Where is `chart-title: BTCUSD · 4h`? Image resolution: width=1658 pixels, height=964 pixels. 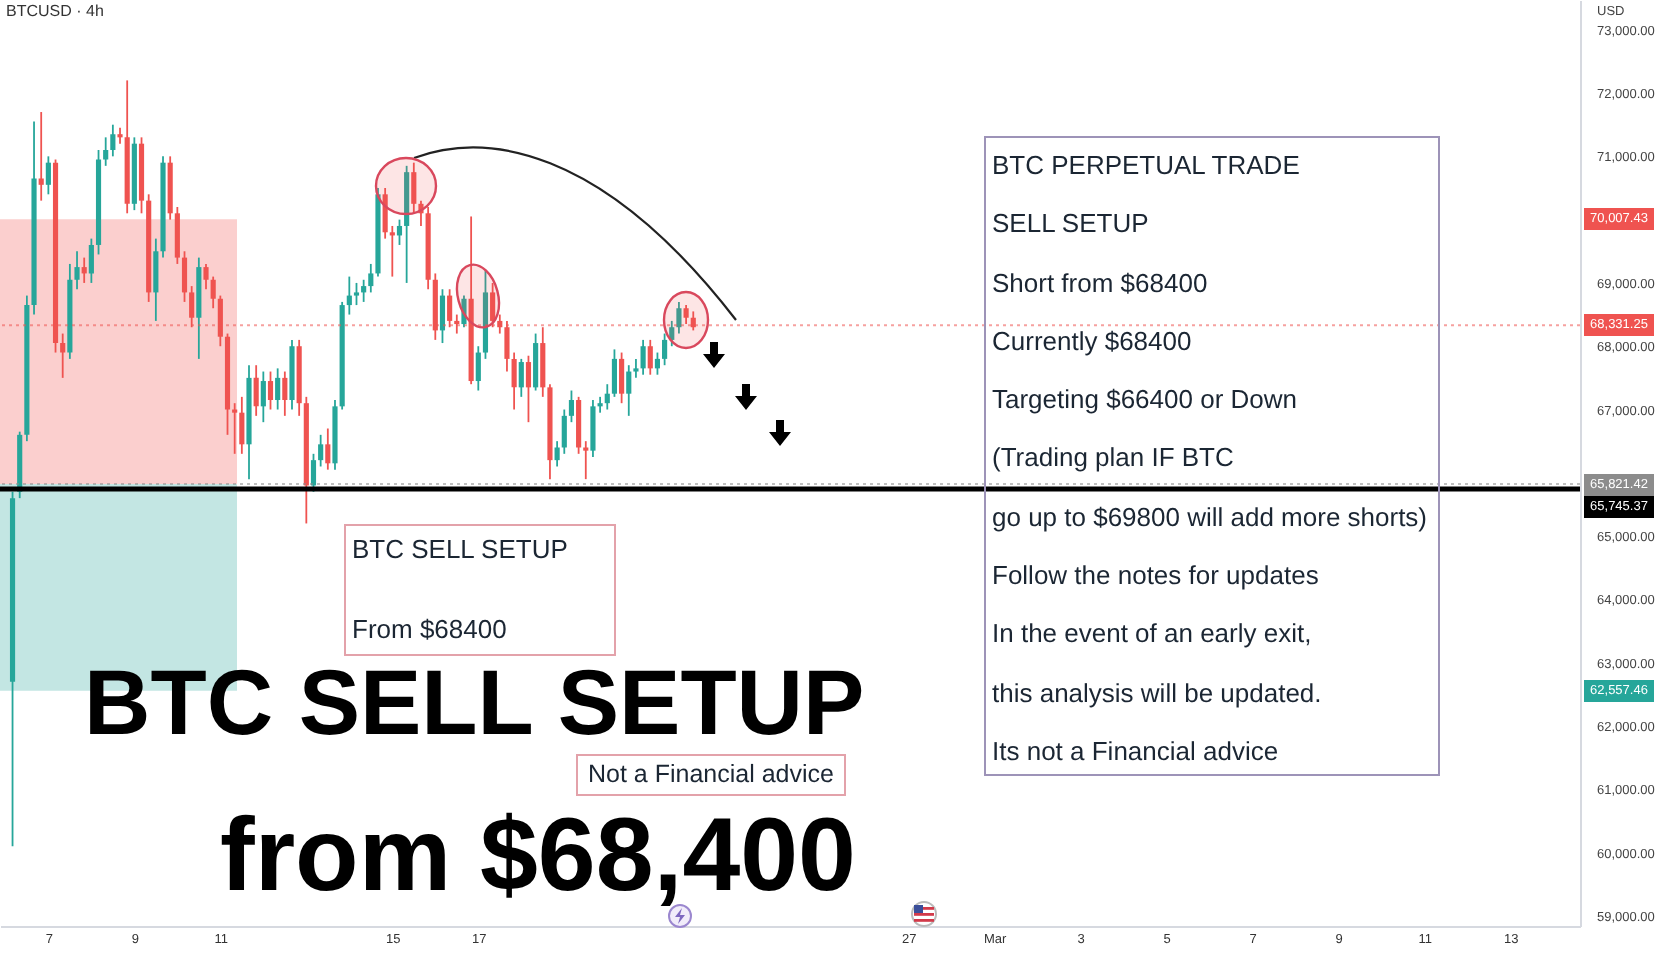
chart-title: BTCUSD · 4h is located at coordinates (55, 11).